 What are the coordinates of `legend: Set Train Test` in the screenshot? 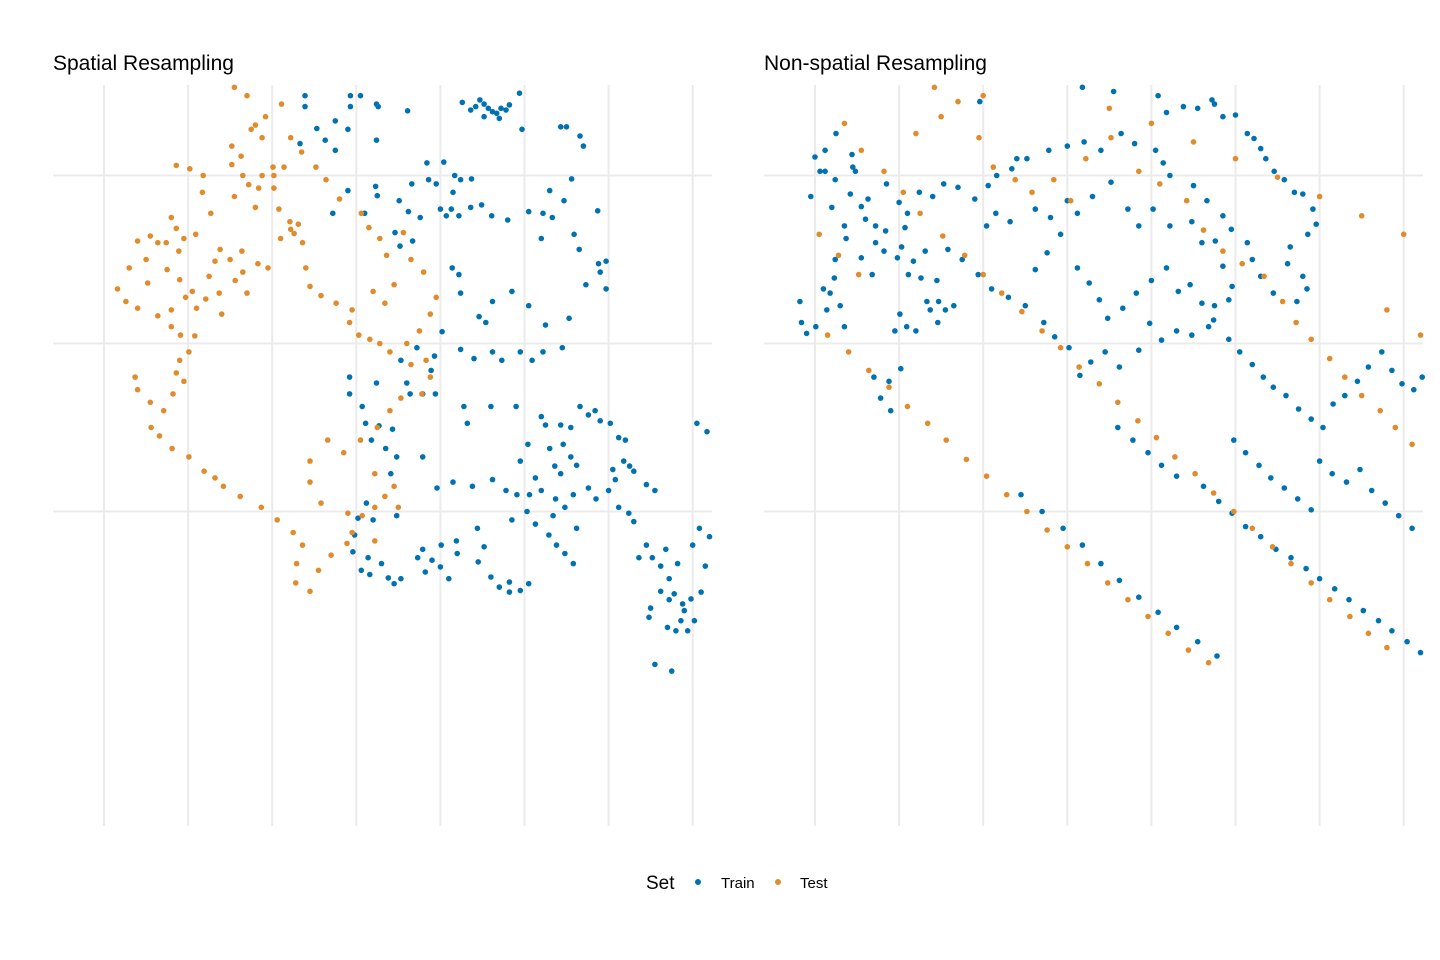 It's located at (737, 883).